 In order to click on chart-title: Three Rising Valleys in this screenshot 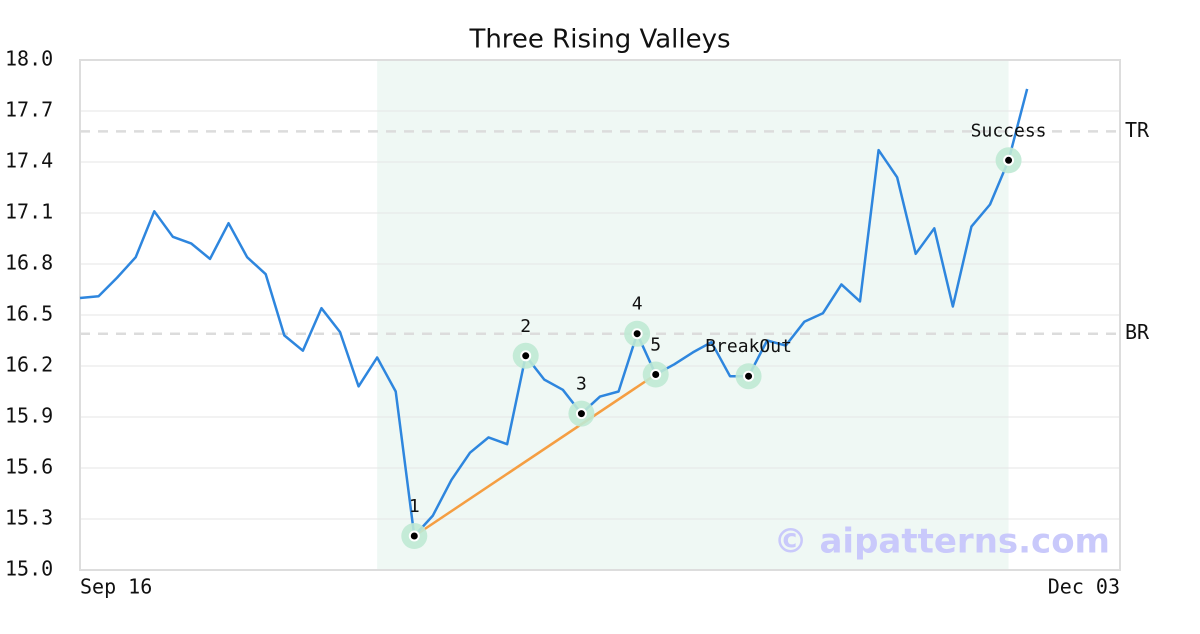, I will do `click(599, 40)`.